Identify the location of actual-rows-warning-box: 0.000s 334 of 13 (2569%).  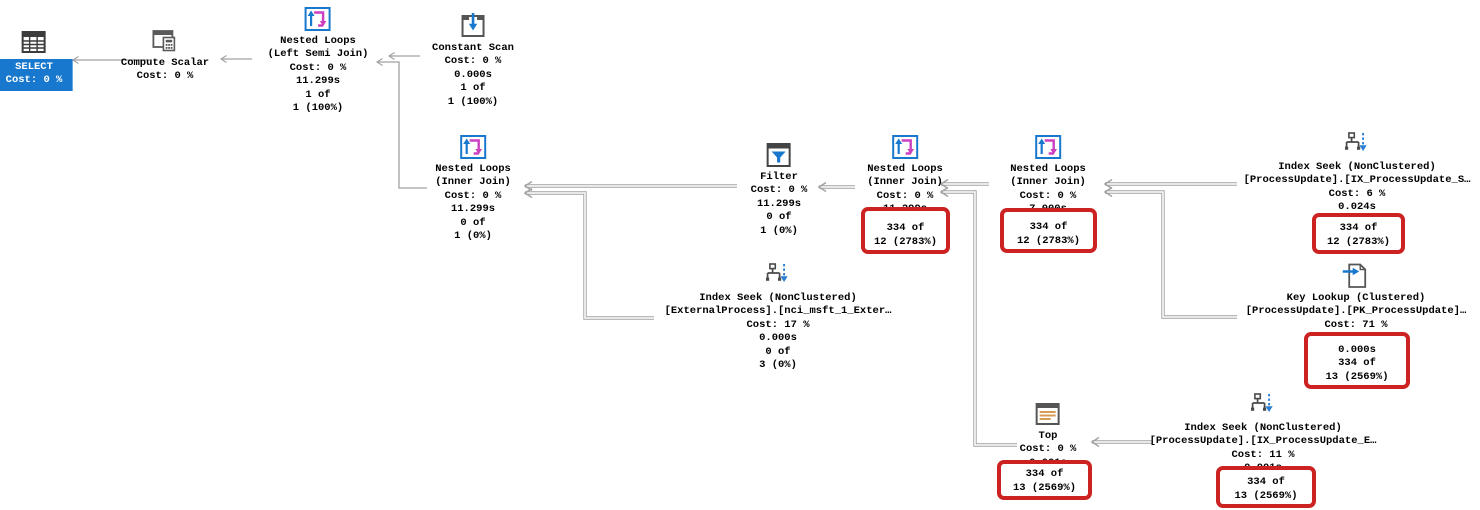
(1357, 360).